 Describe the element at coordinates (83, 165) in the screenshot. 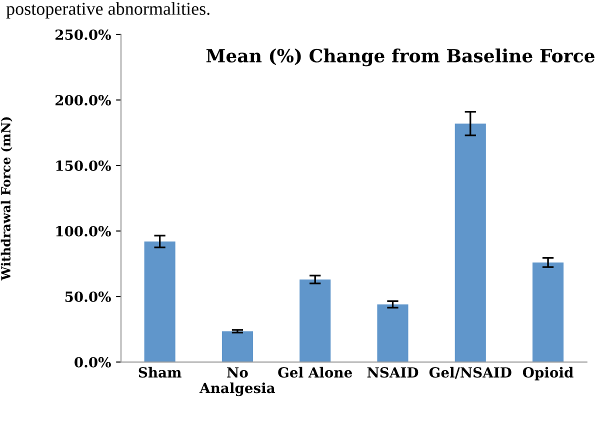

I see `y-tick-label: 150.0%` at that location.